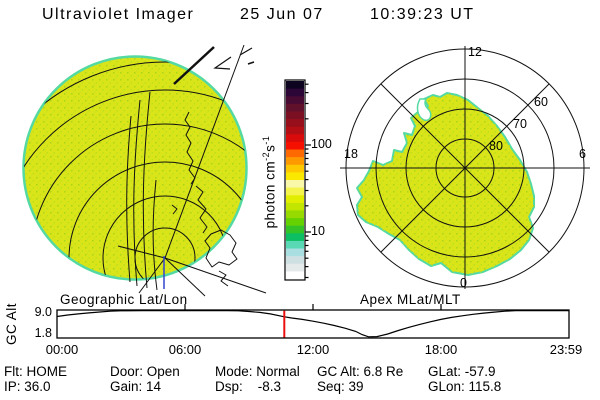  I want to click on unit-mid: s, so click(270, 148).